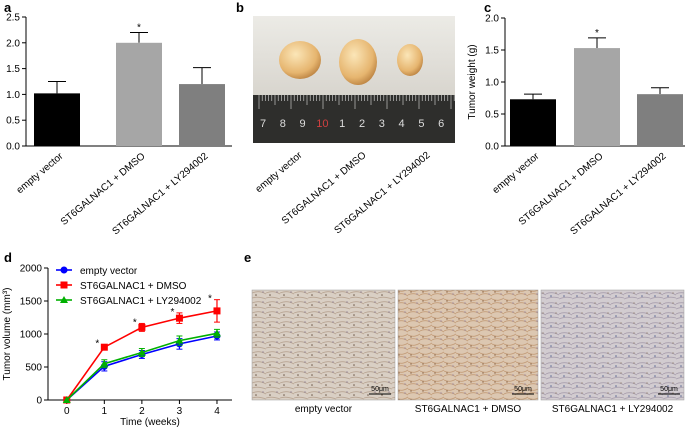  What do you see at coordinates (105, 411) in the screenshot?
I see `x-tick-label: 1` at bounding box center [105, 411].